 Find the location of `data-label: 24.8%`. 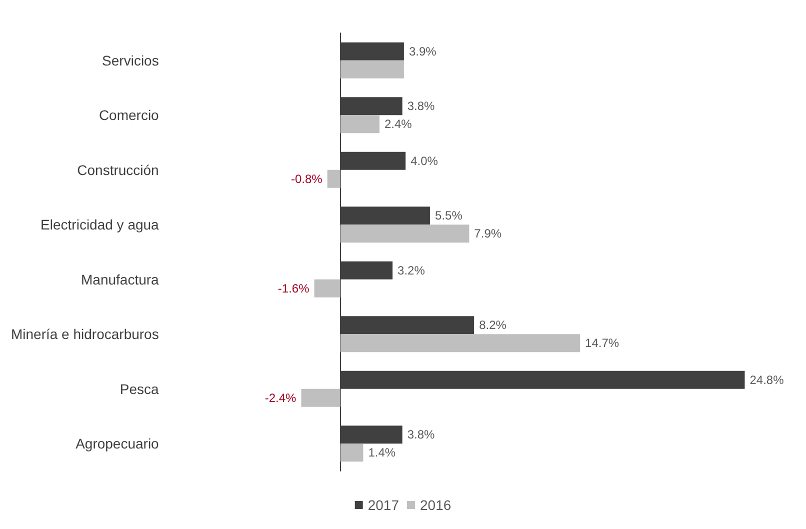

data-label: 24.8% is located at coordinates (767, 379).